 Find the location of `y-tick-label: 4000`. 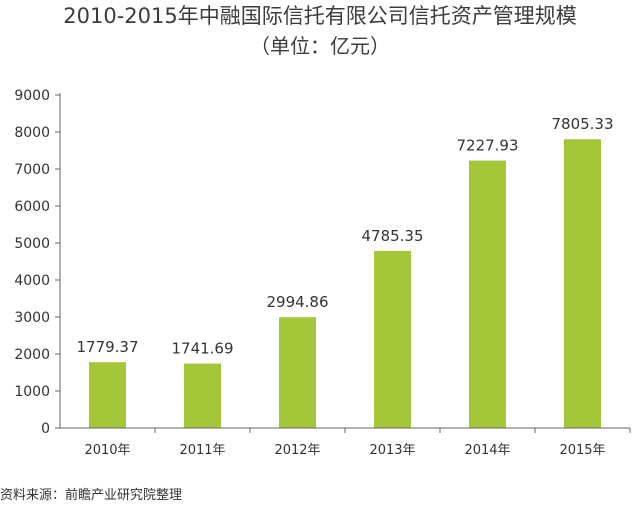

y-tick-label: 4000 is located at coordinates (32, 281).